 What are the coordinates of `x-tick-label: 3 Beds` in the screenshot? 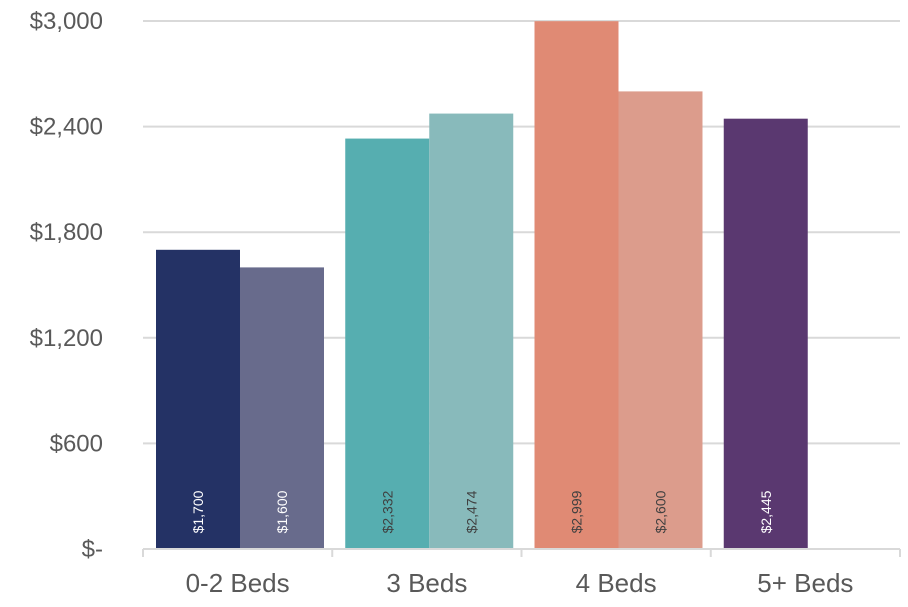 It's located at (426, 583).